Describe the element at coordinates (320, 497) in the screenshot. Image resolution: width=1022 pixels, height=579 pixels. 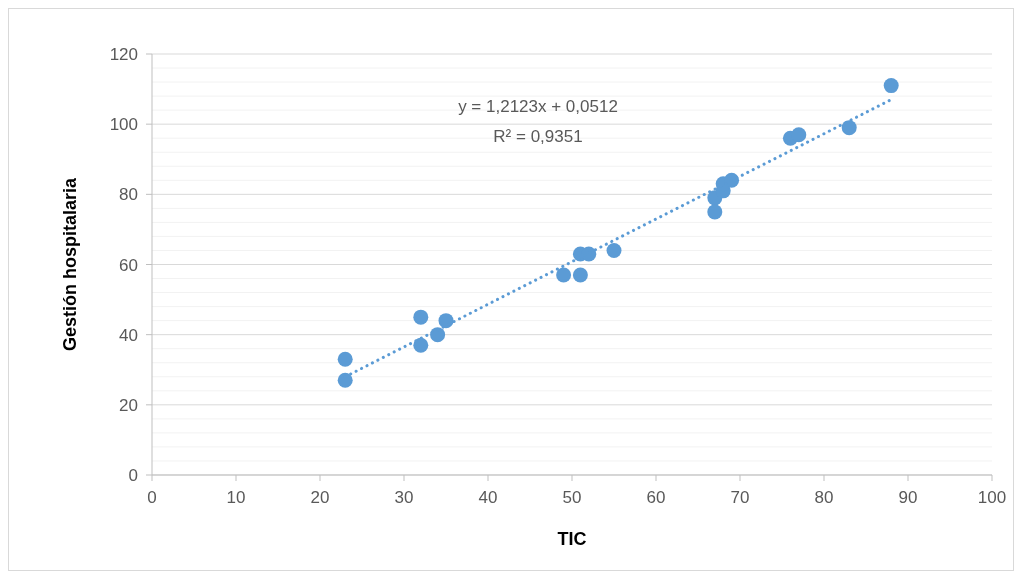
I see `x-tick-label: 20` at that location.